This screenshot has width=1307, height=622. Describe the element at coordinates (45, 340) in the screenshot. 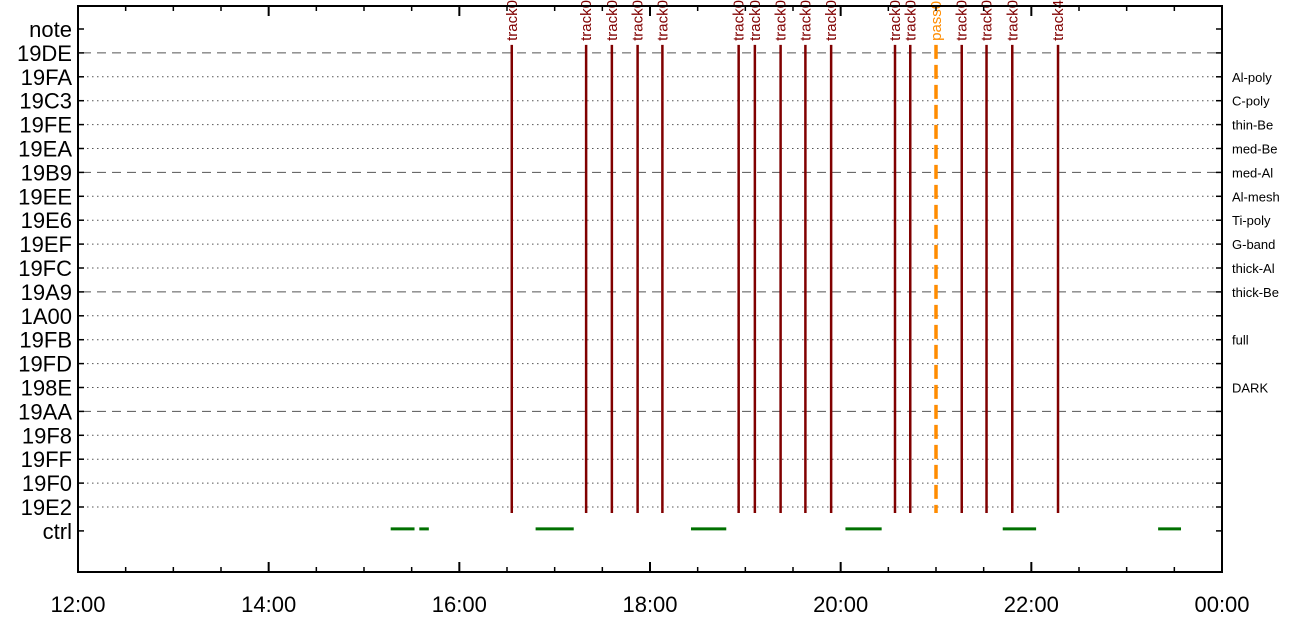

I see `row-label: 19FB` at that location.